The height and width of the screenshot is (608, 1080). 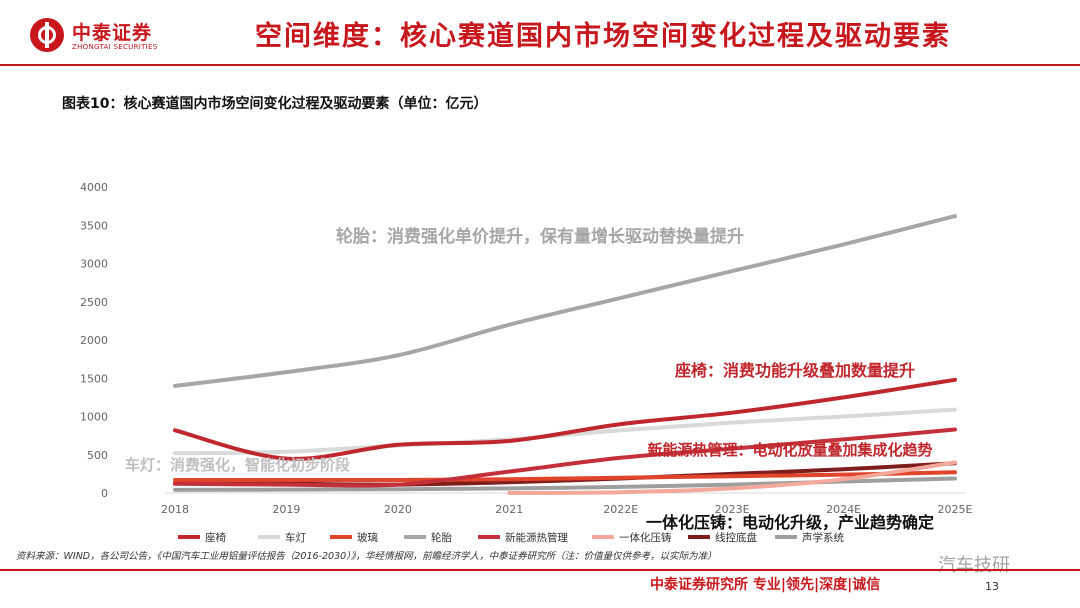 What do you see at coordinates (540, 236) in the screenshot?
I see `chart-annotation: 轮胎：消费强化单价提升，保有量增长驱动替换量提升` at bounding box center [540, 236].